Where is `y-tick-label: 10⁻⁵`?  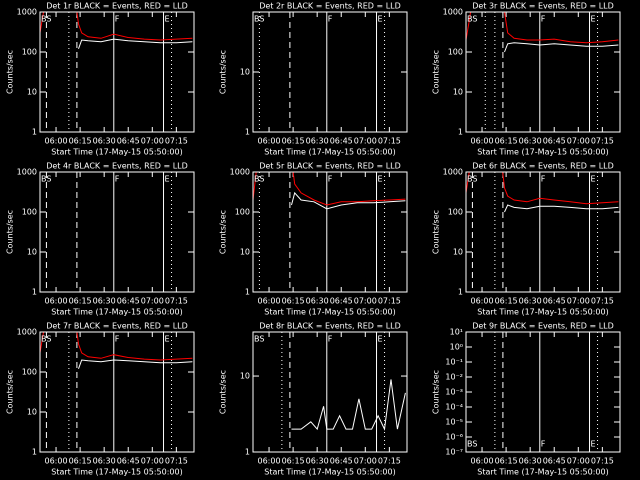
y-tick-label: 10⁻⁵ is located at coordinates (454, 422).